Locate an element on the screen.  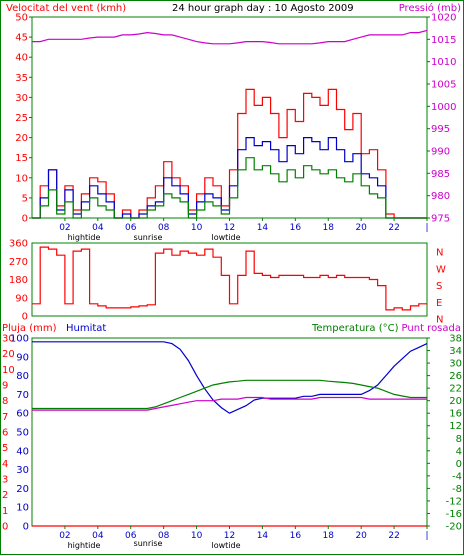
direction-tick-label: 0 is located at coordinates (25, 317).